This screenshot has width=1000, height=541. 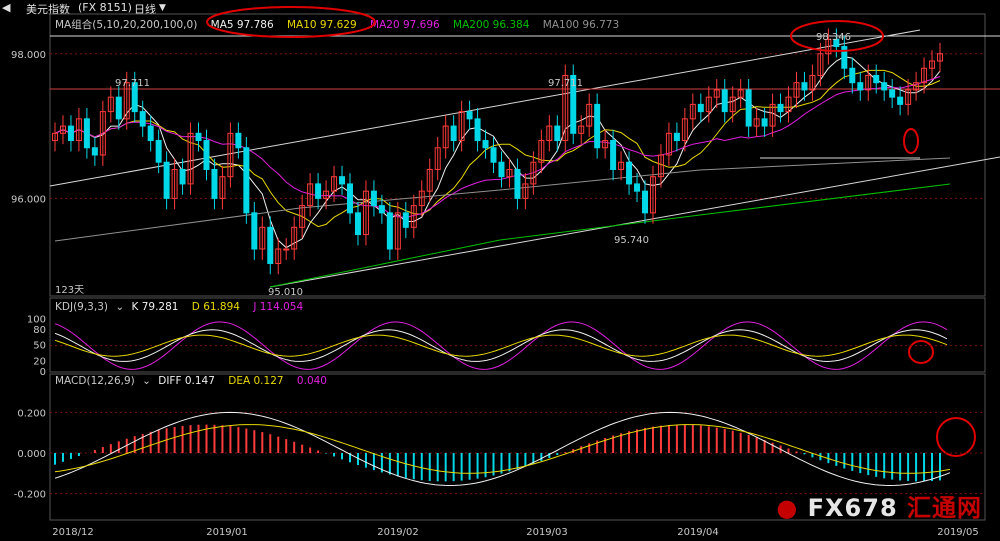 I want to click on chevron-down-icon: ▼, so click(x=162, y=8).